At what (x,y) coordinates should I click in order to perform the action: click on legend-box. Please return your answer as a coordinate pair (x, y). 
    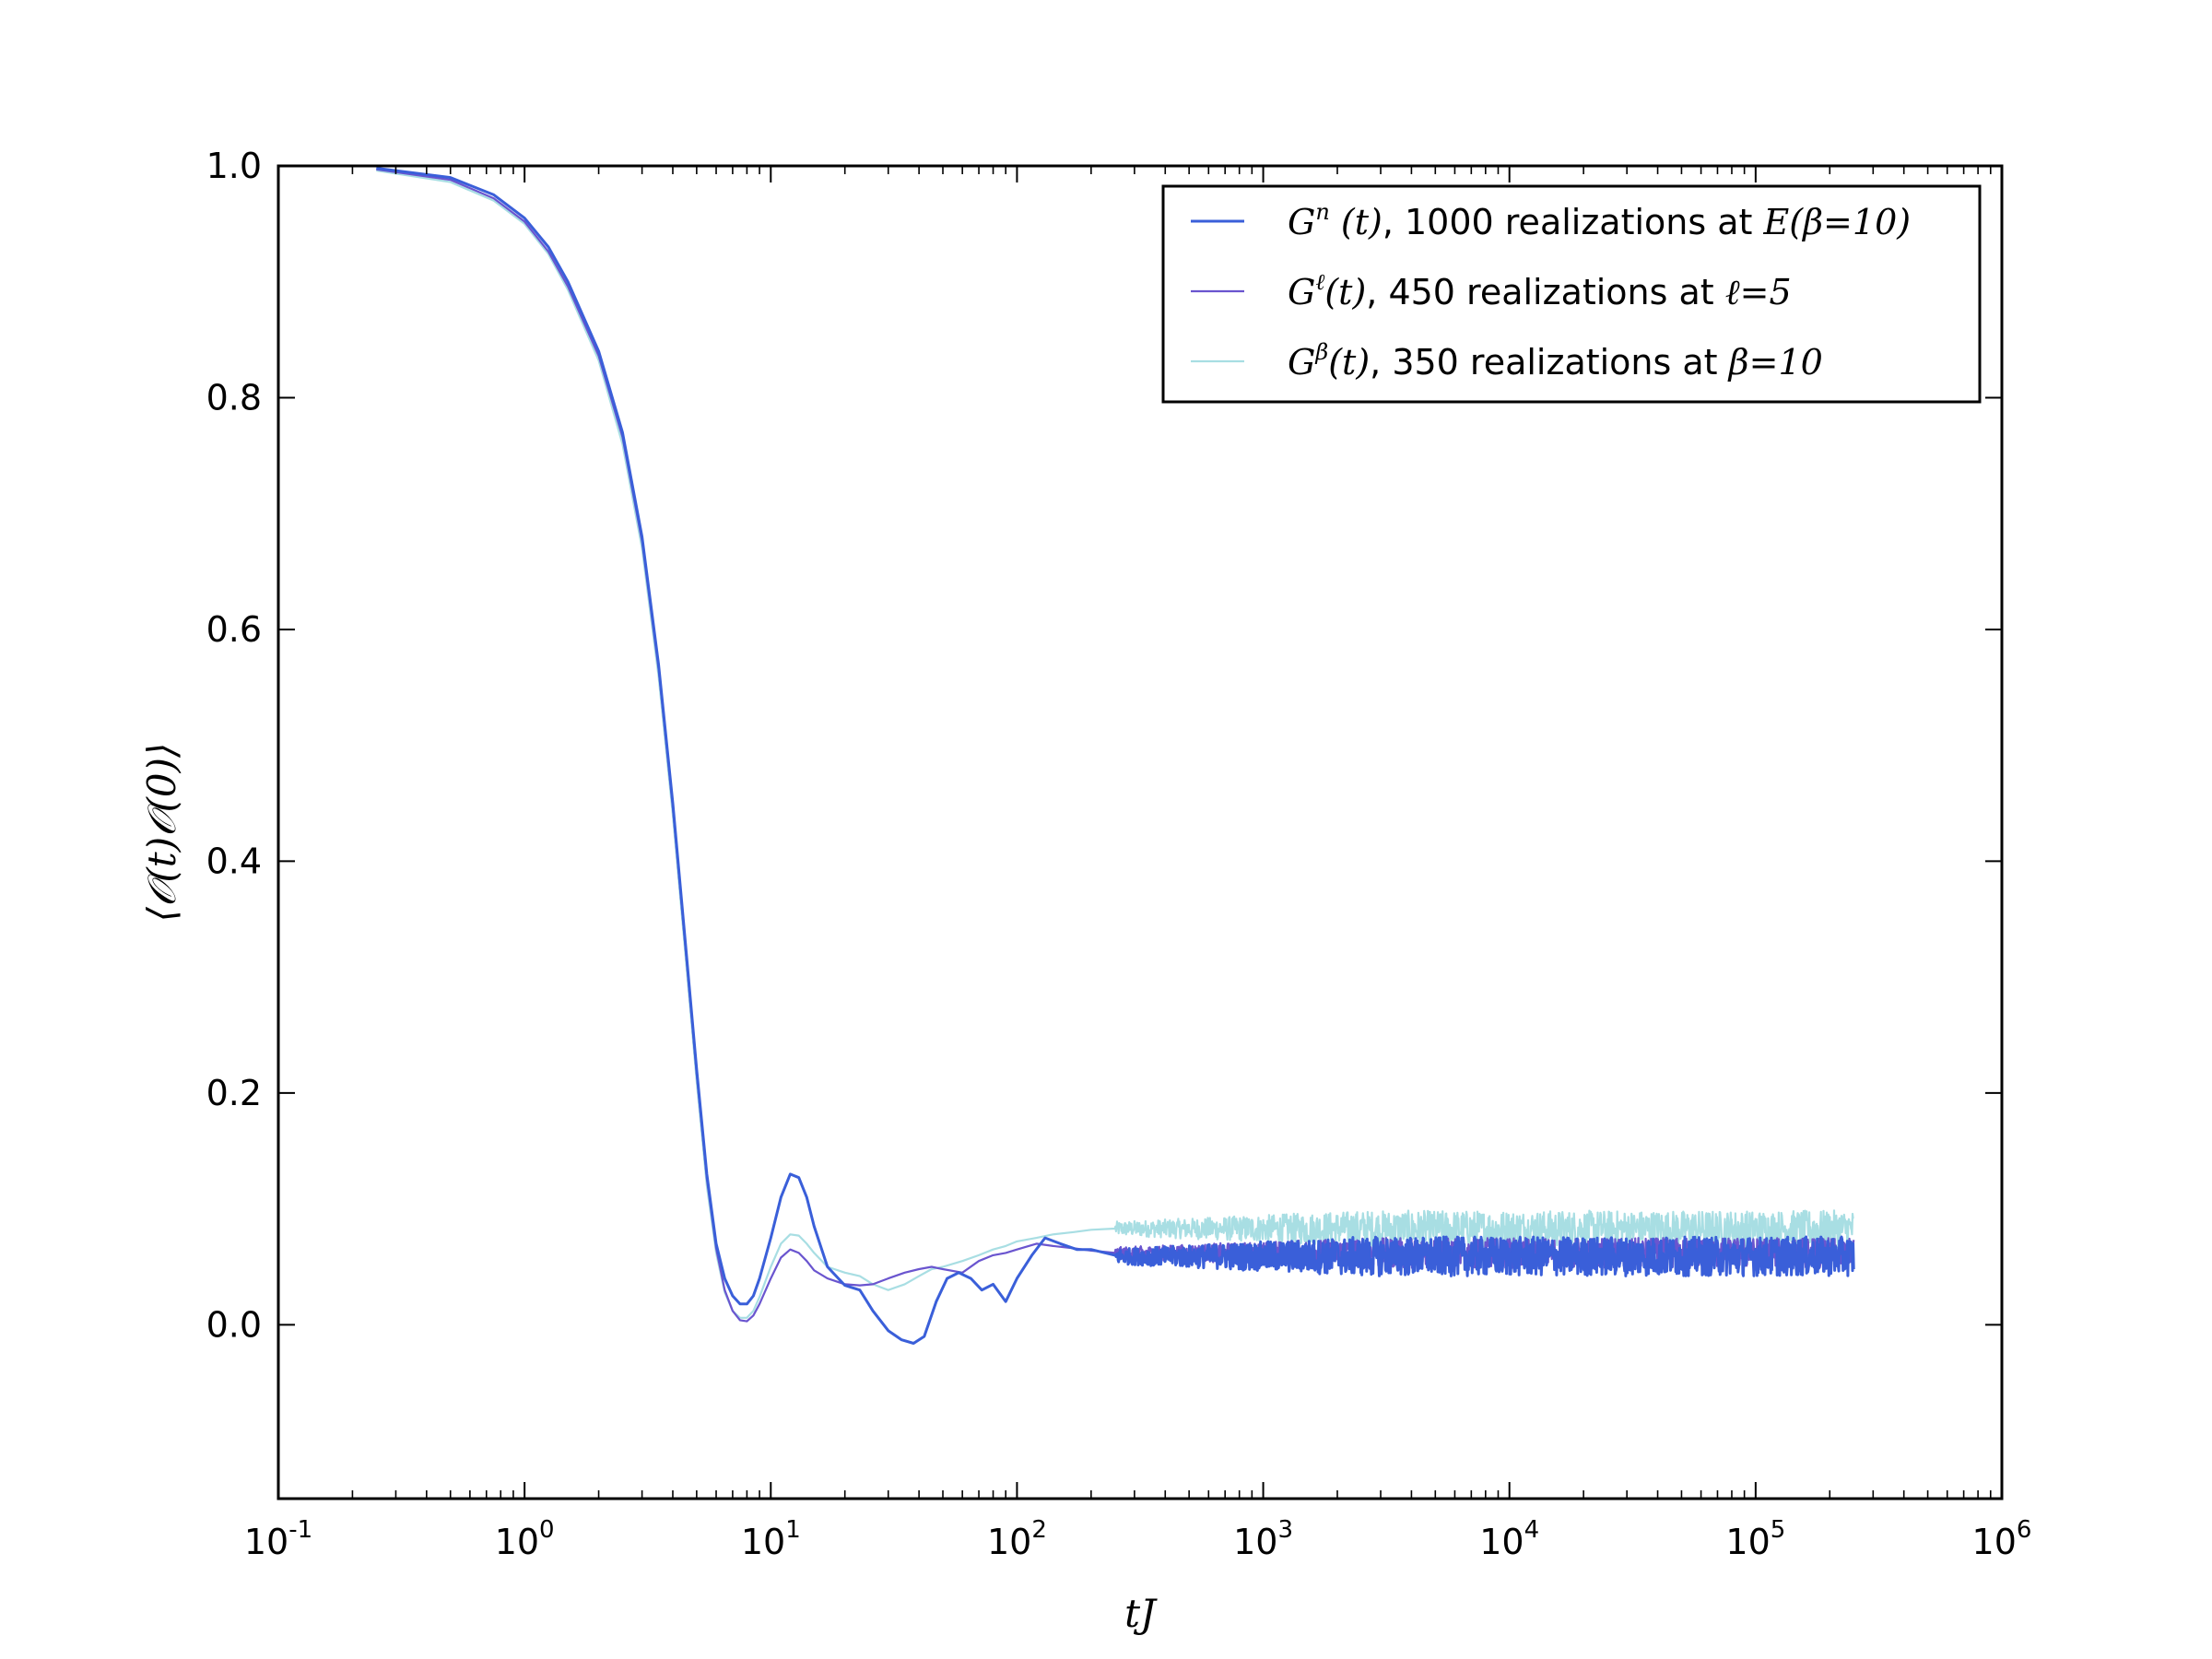
    Looking at the image, I should click on (1571, 294).